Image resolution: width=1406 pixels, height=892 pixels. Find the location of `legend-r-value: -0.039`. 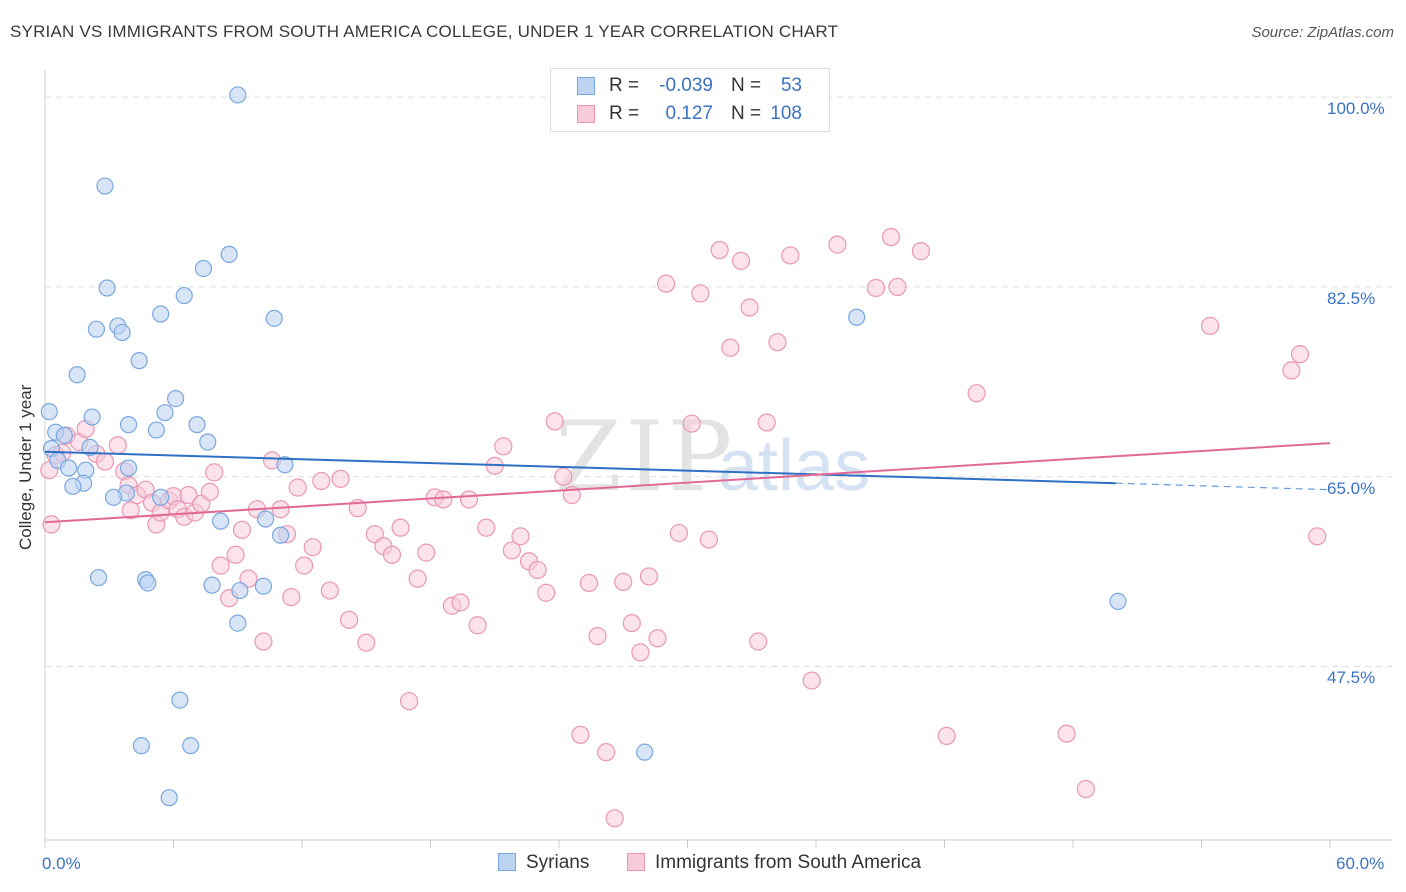

legend-r-value: -0.039 is located at coordinates (686, 85).